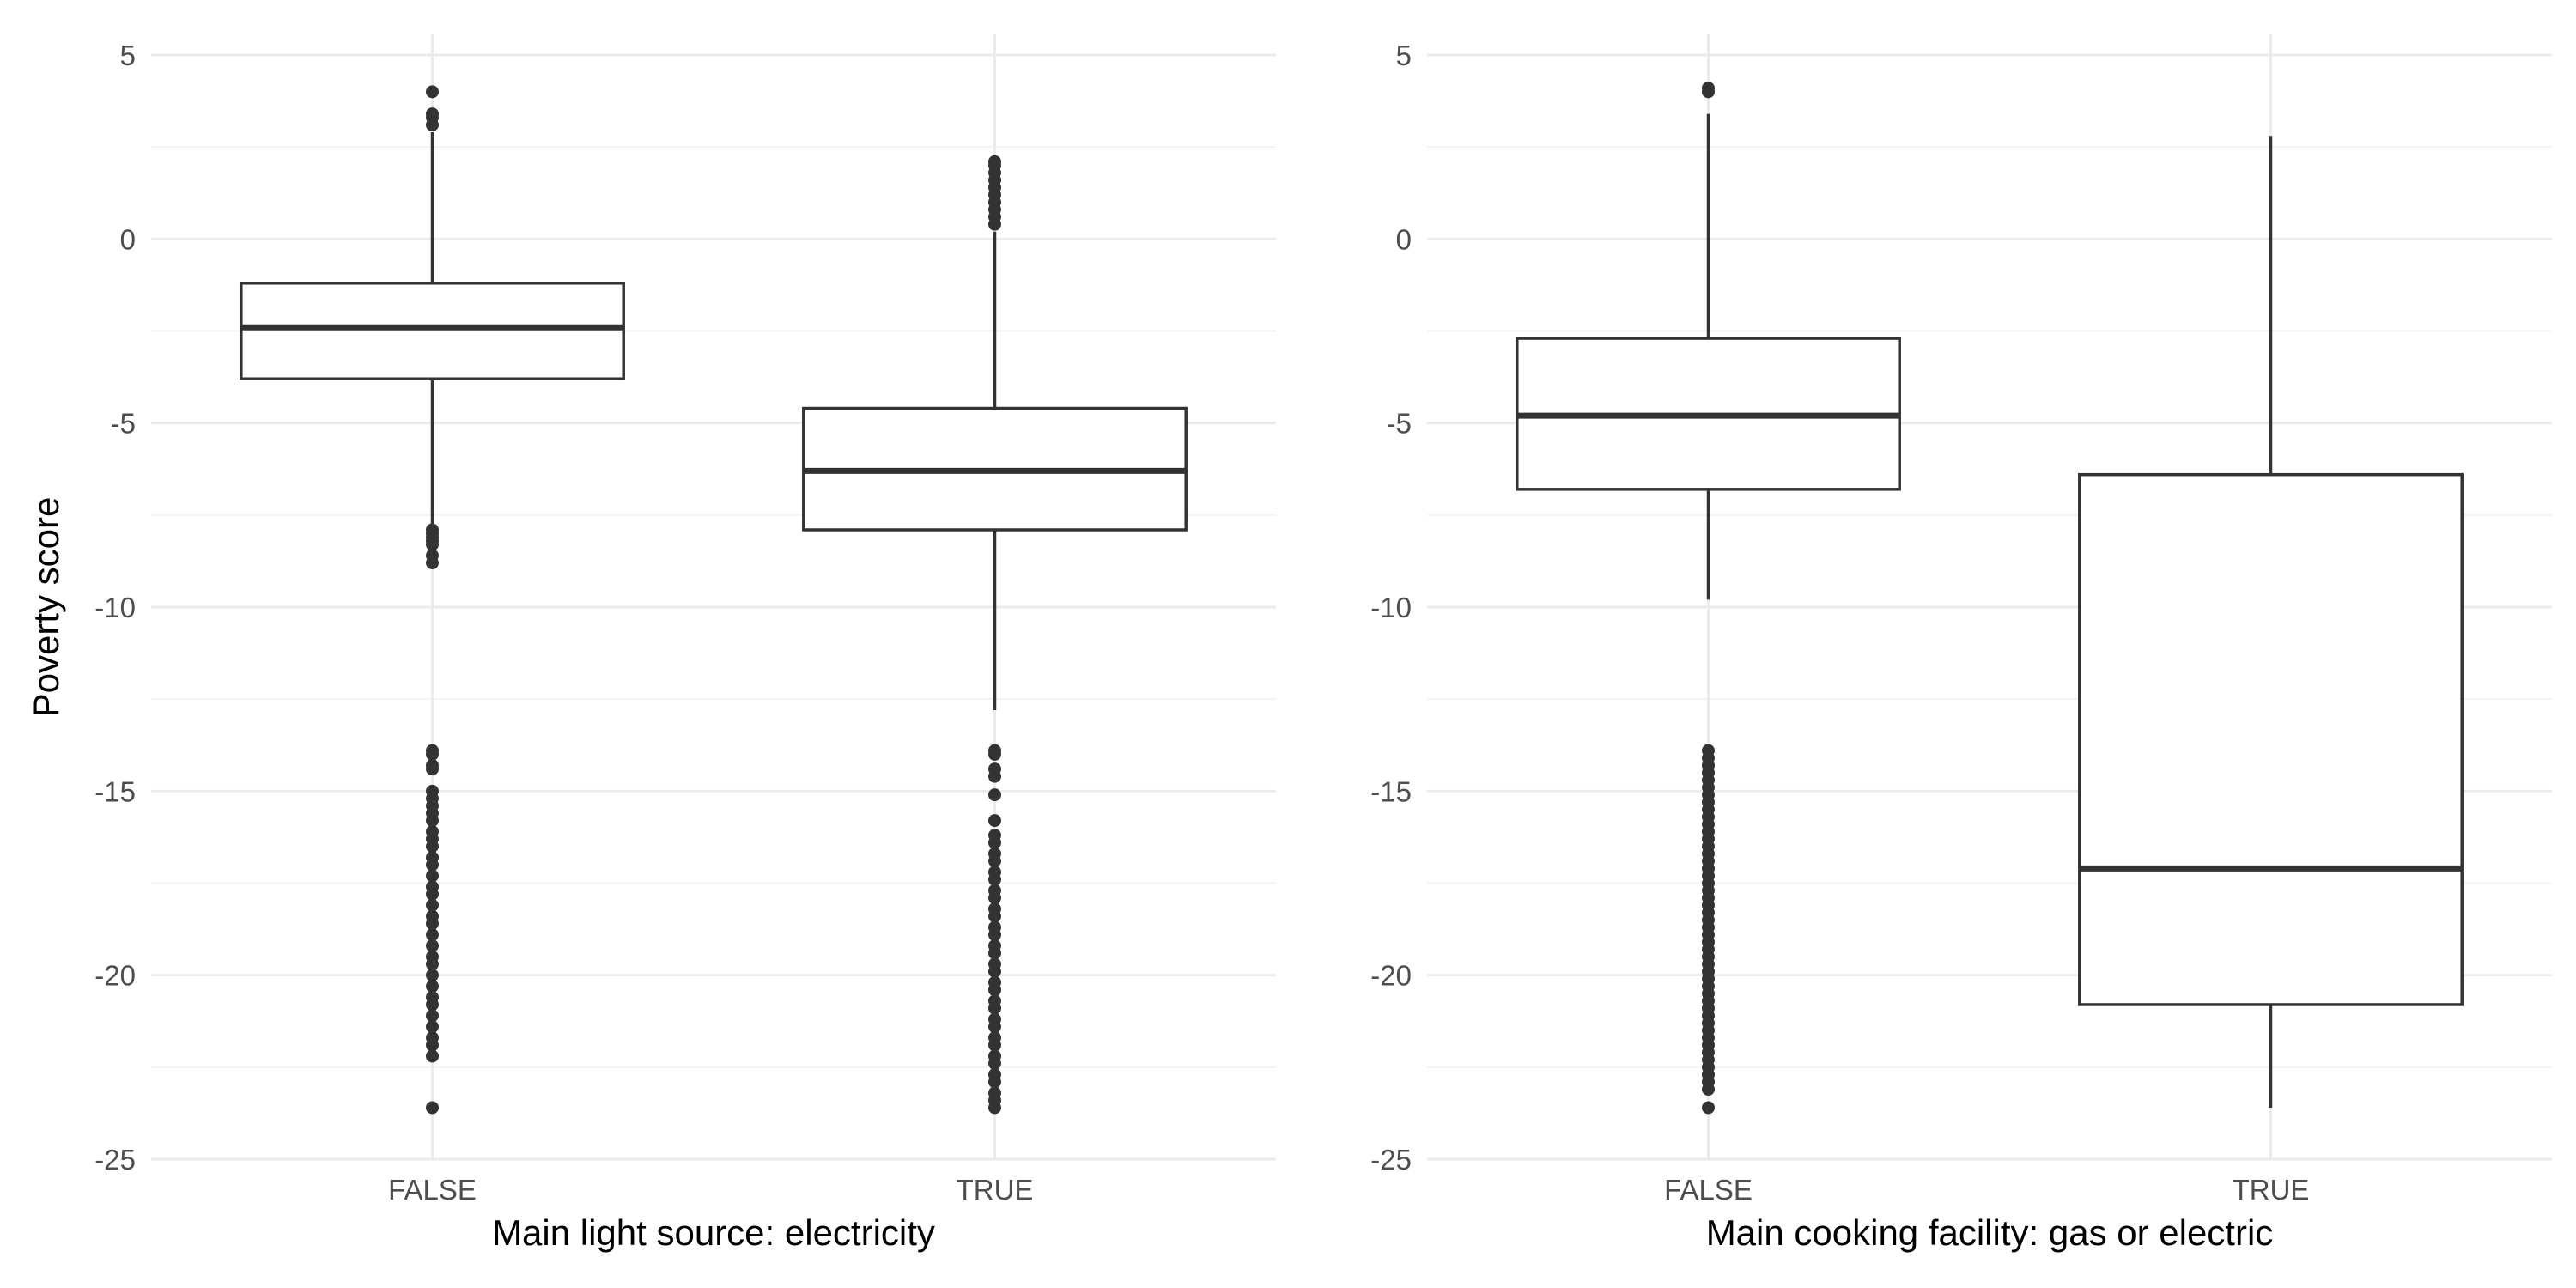 The image size is (2576, 1288). I want to click on y-axis-title: Poverty score, so click(46, 607).